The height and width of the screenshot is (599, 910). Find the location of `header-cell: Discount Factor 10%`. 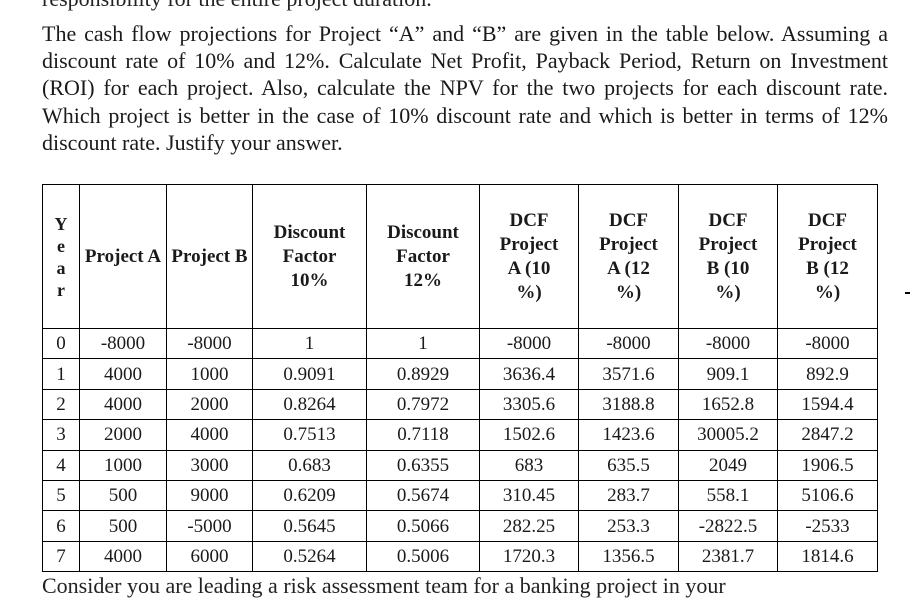

header-cell: Discount Factor 10% is located at coordinates (309, 256).